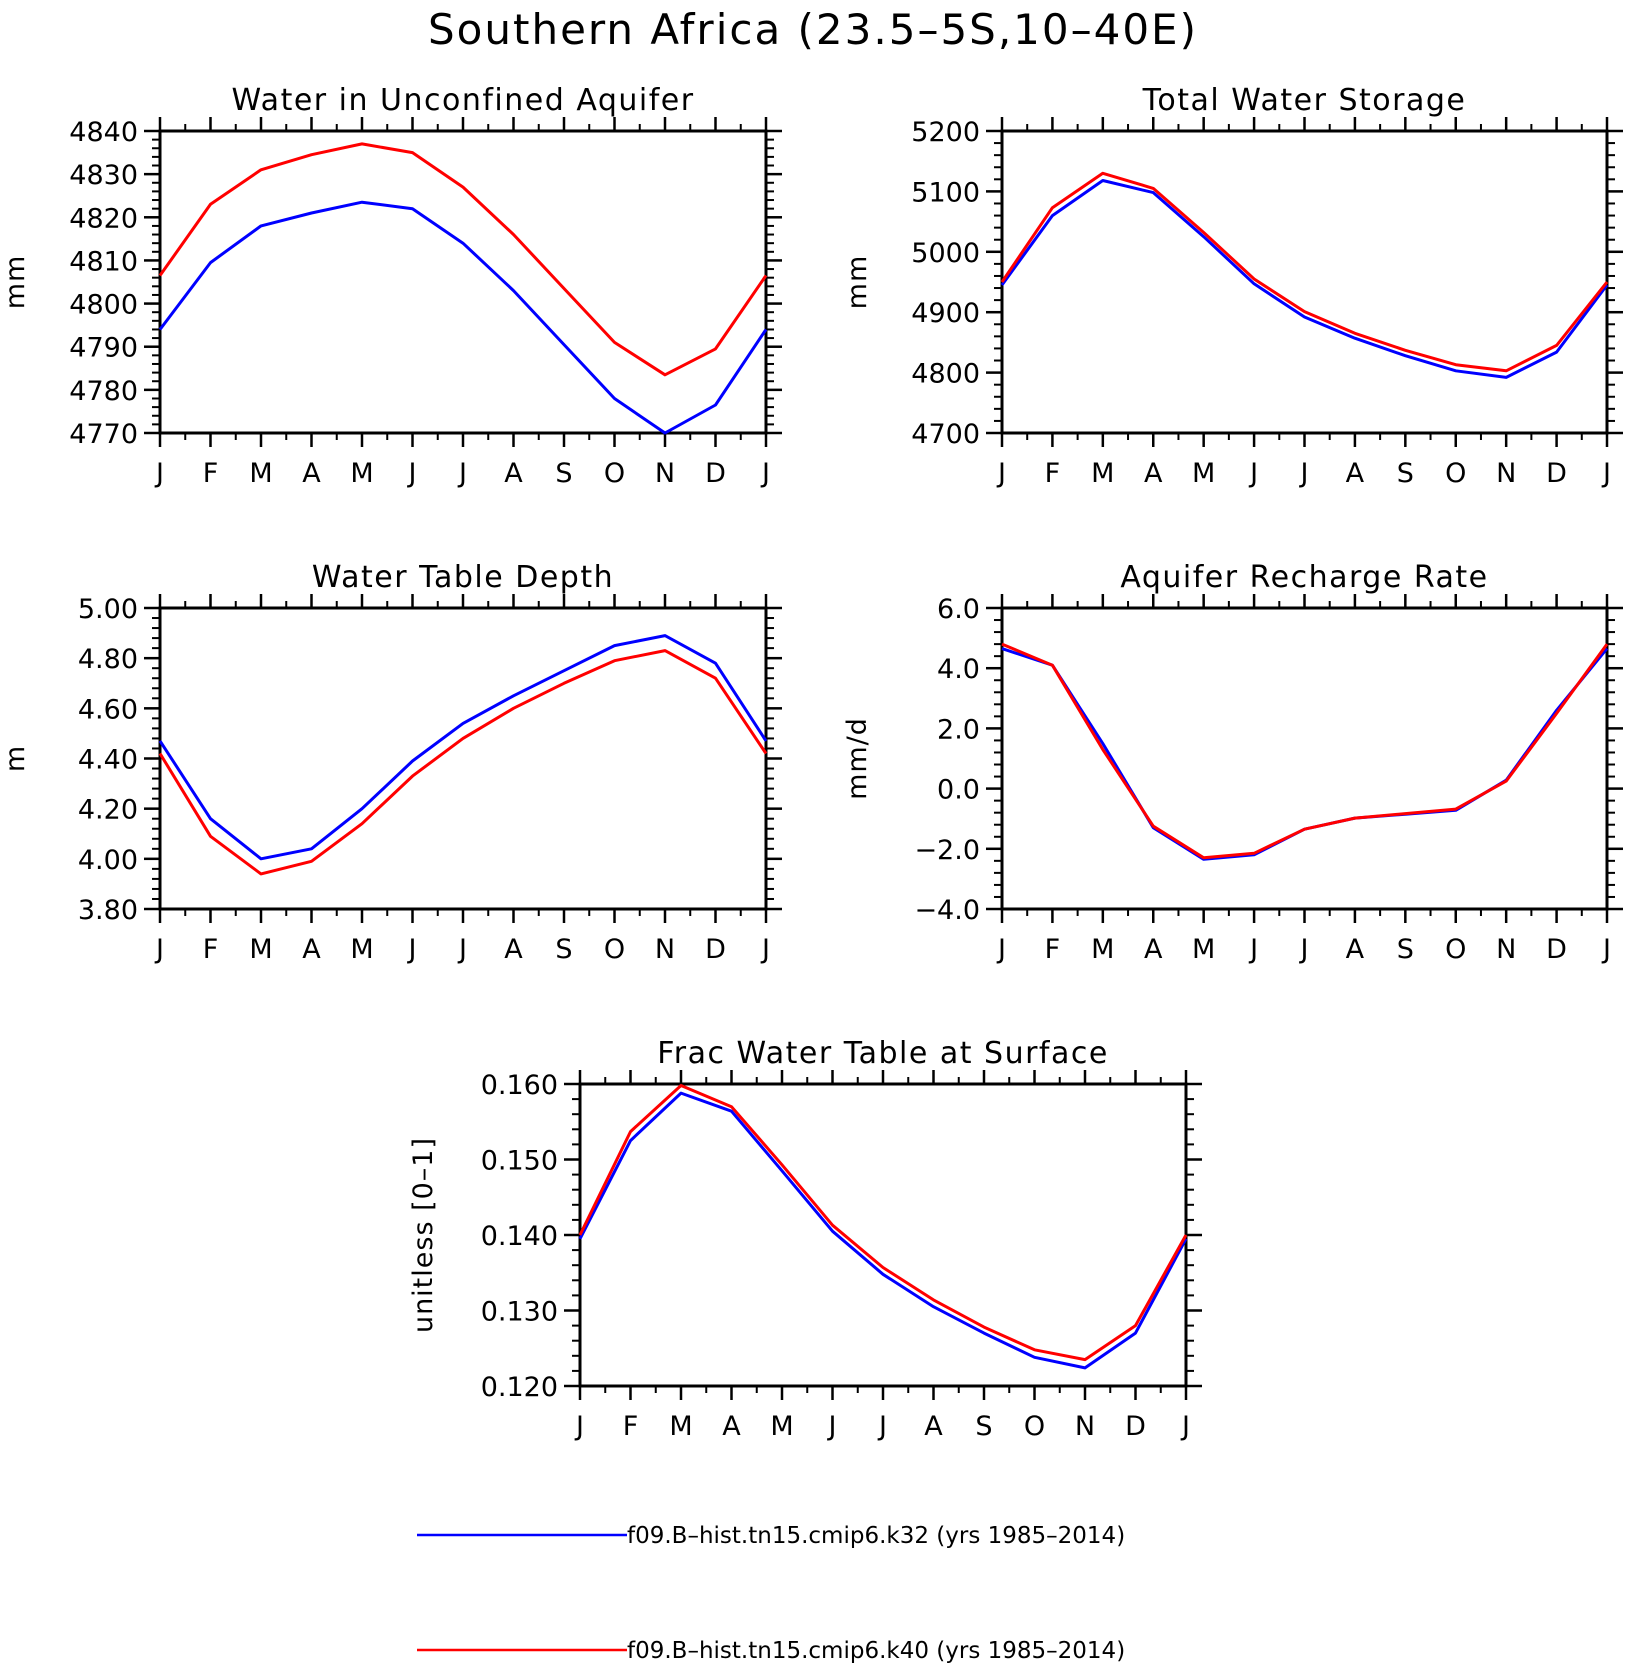 This screenshot has height=1672, width=1626. What do you see at coordinates (519, 1161) in the screenshot?
I see `y-tick-label: 0.150` at bounding box center [519, 1161].